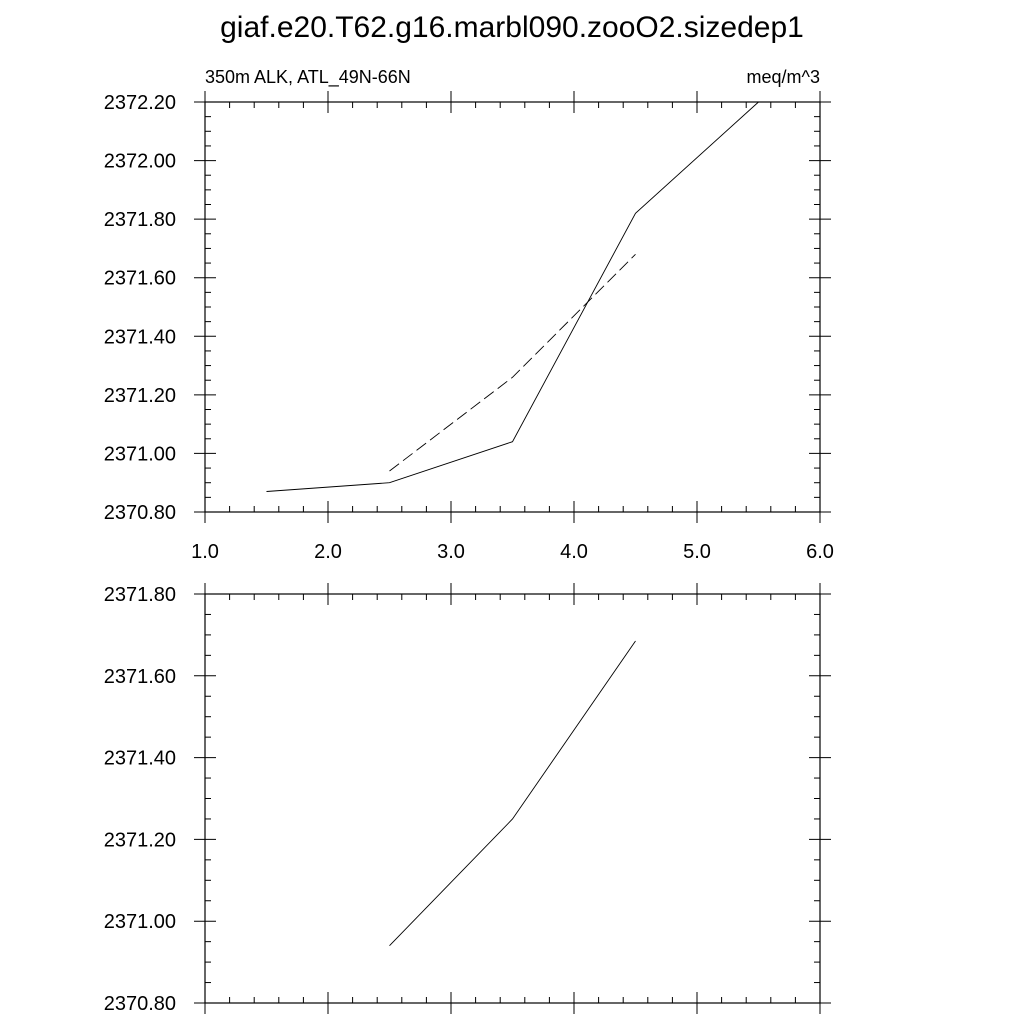  What do you see at coordinates (140, 279) in the screenshot?
I see `top-y-tick-label: 2371.60` at bounding box center [140, 279].